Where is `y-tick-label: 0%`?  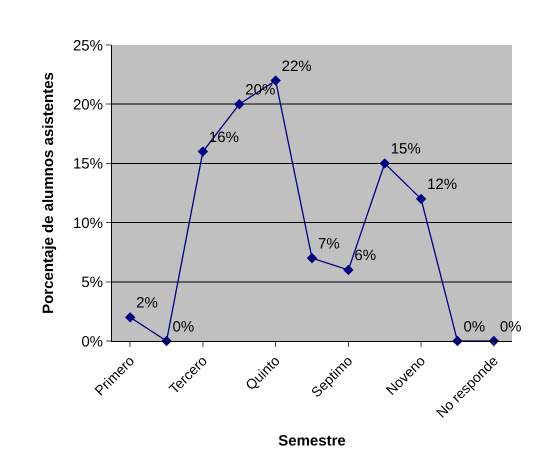 y-tick-label: 0% is located at coordinates (92, 341).